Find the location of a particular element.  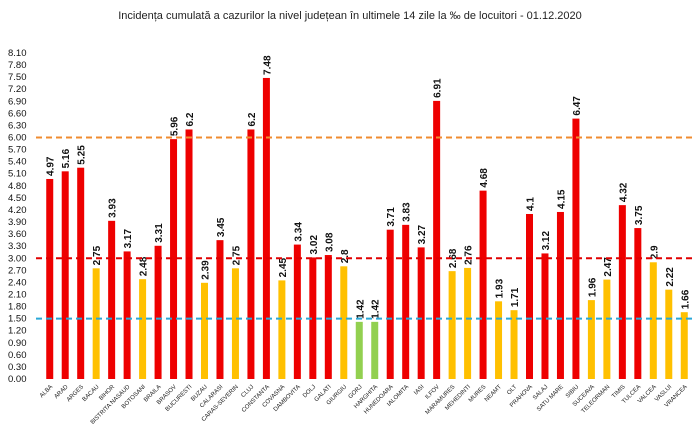

bar-bihor is located at coordinates (112, 299).